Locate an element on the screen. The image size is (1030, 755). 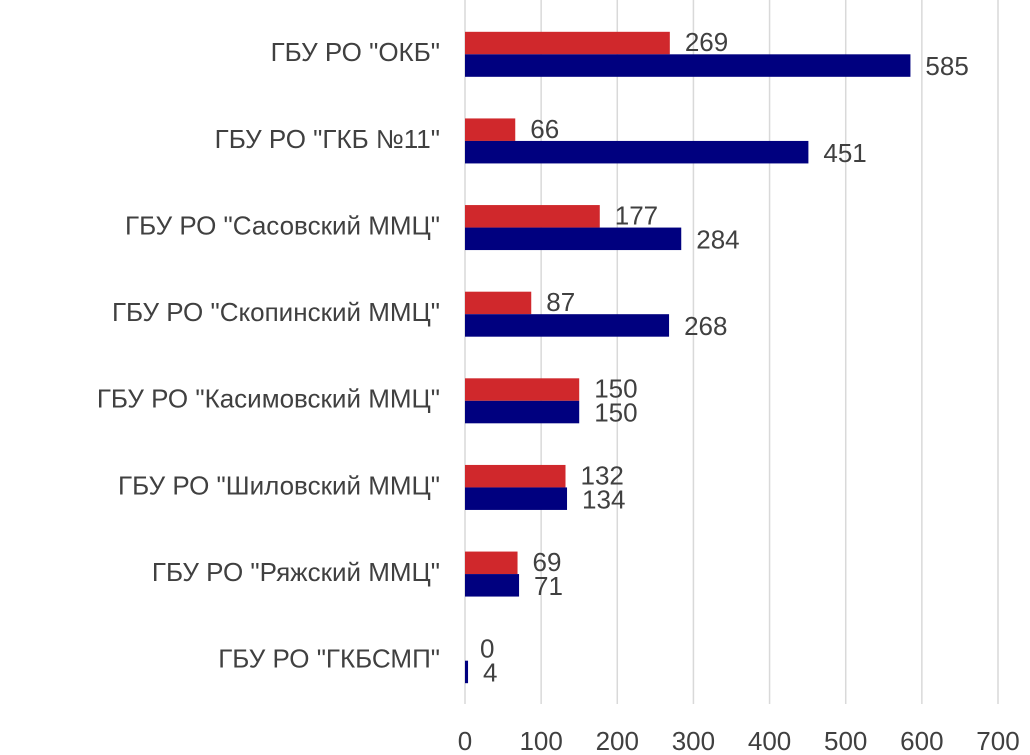
data-label: 268 is located at coordinates (705, 326).